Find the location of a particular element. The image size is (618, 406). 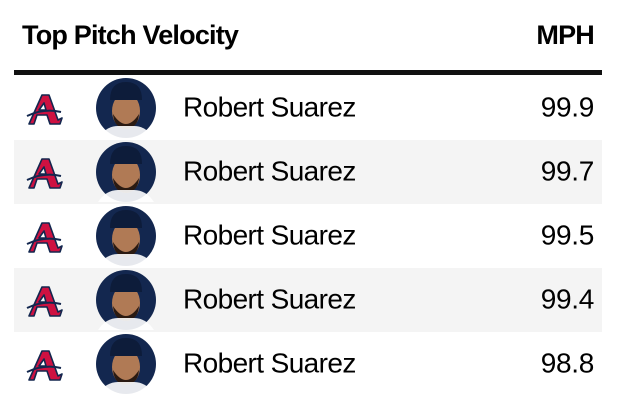

velocity-value: 99.5 is located at coordinates (567, 234).